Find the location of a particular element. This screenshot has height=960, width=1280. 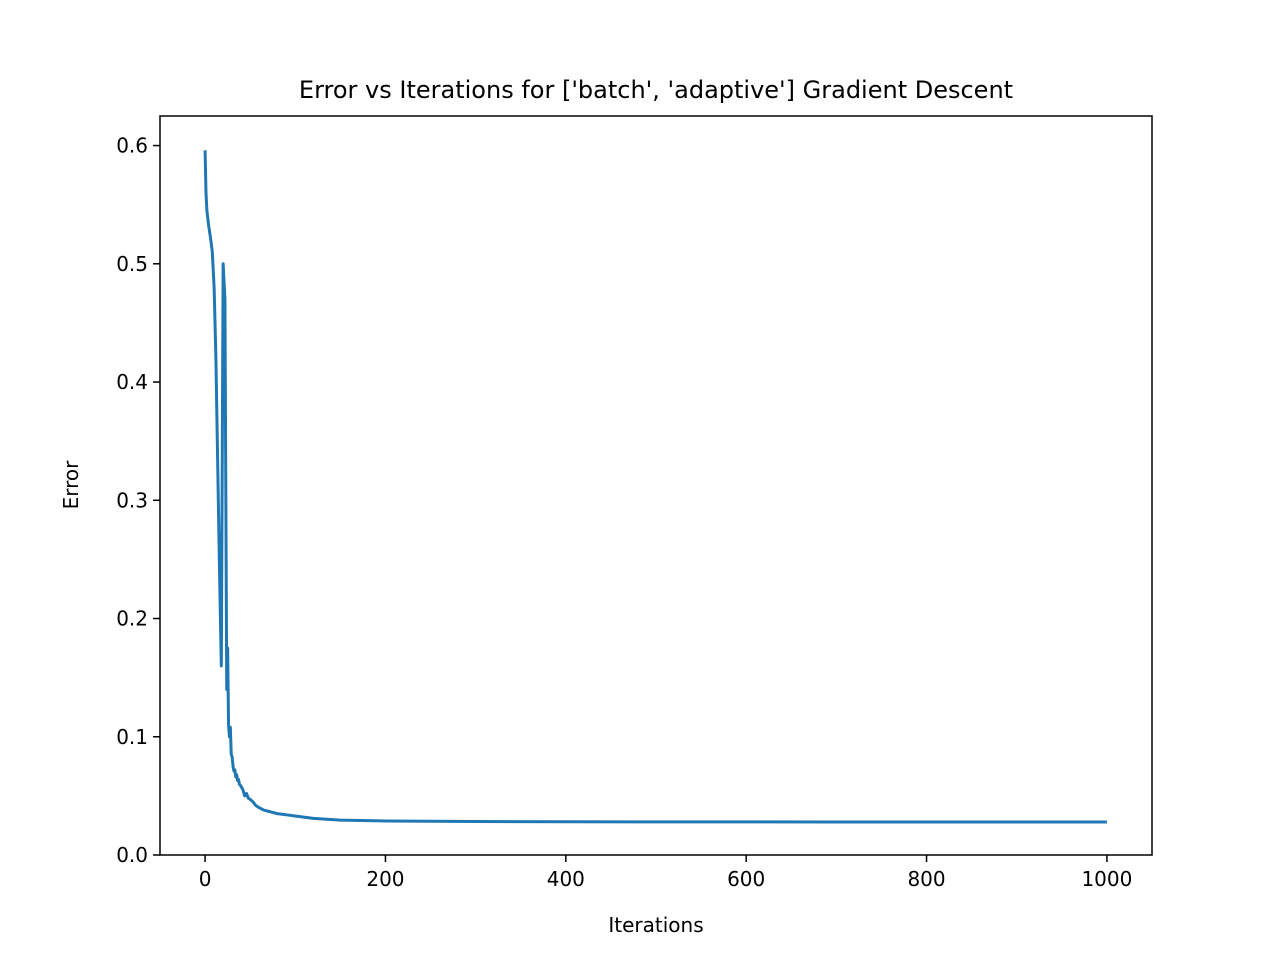

x-tick-label: 1000 is located at coordinates (1106, 879).